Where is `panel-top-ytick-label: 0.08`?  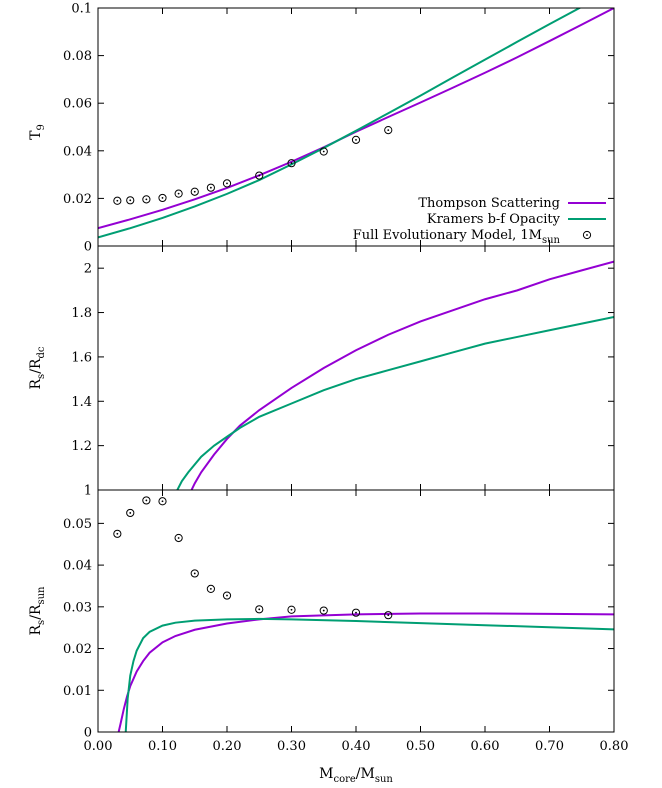
panel-top-ytick-label: 0.08 is located at coordinates (77, 56).